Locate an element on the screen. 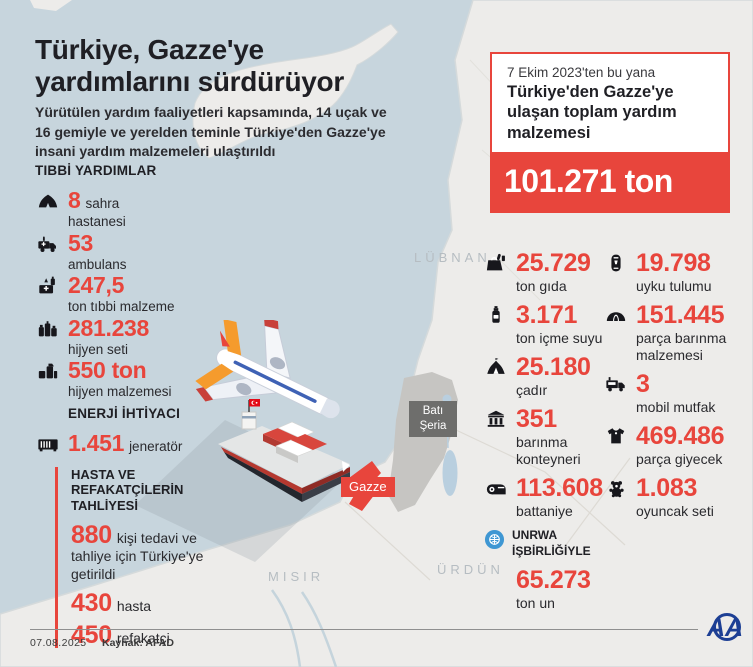 This screenshot has width=753, height=667. stat-hygiene-supplies: 550 ton hijyen malzemesi is located at coordinates (121, 379).